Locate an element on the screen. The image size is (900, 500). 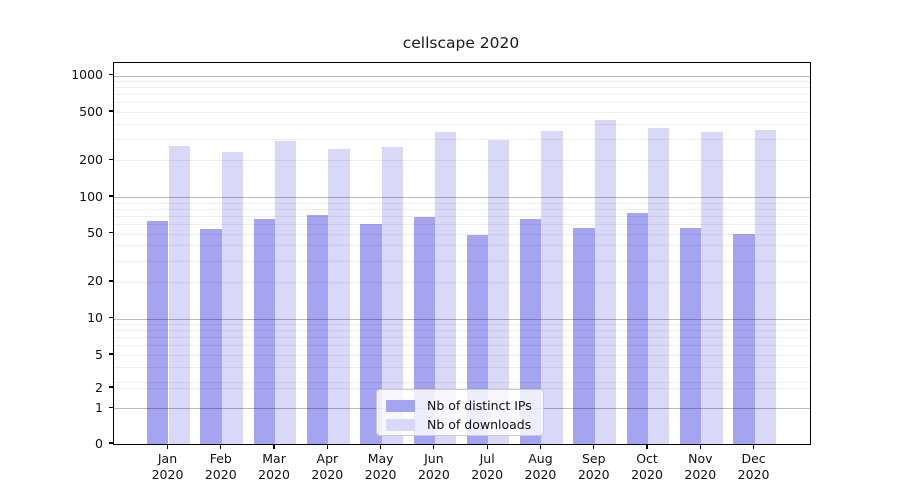
y-tick-label: 1000 is located at coordinates (87, 74).